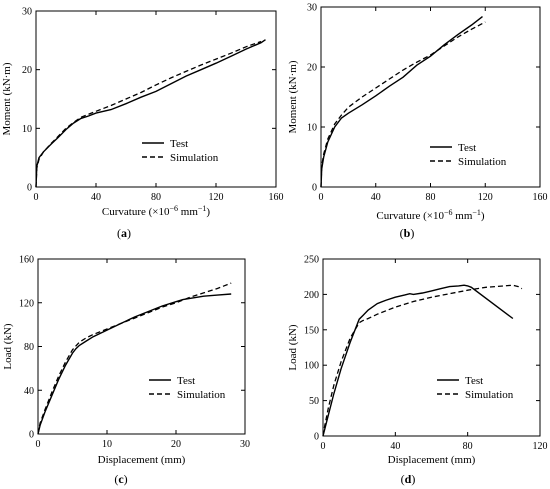  I want to click on caption-letter: d, so click(408, 479).